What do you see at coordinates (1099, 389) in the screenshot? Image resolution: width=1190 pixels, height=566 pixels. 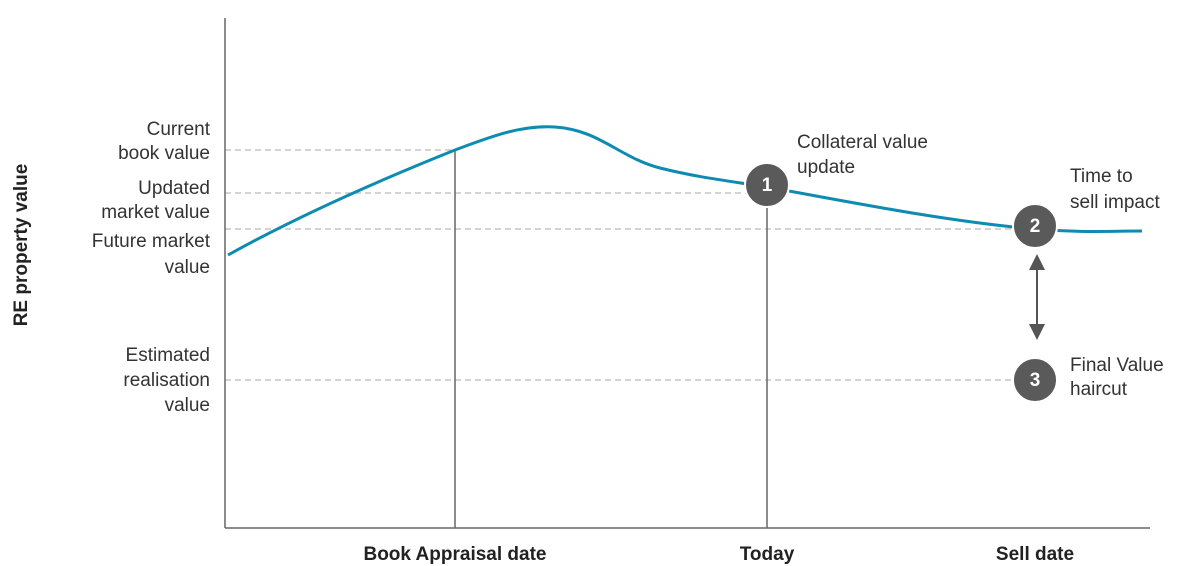 I see `marker-label: haircut` at bounding box center [1099, 389].